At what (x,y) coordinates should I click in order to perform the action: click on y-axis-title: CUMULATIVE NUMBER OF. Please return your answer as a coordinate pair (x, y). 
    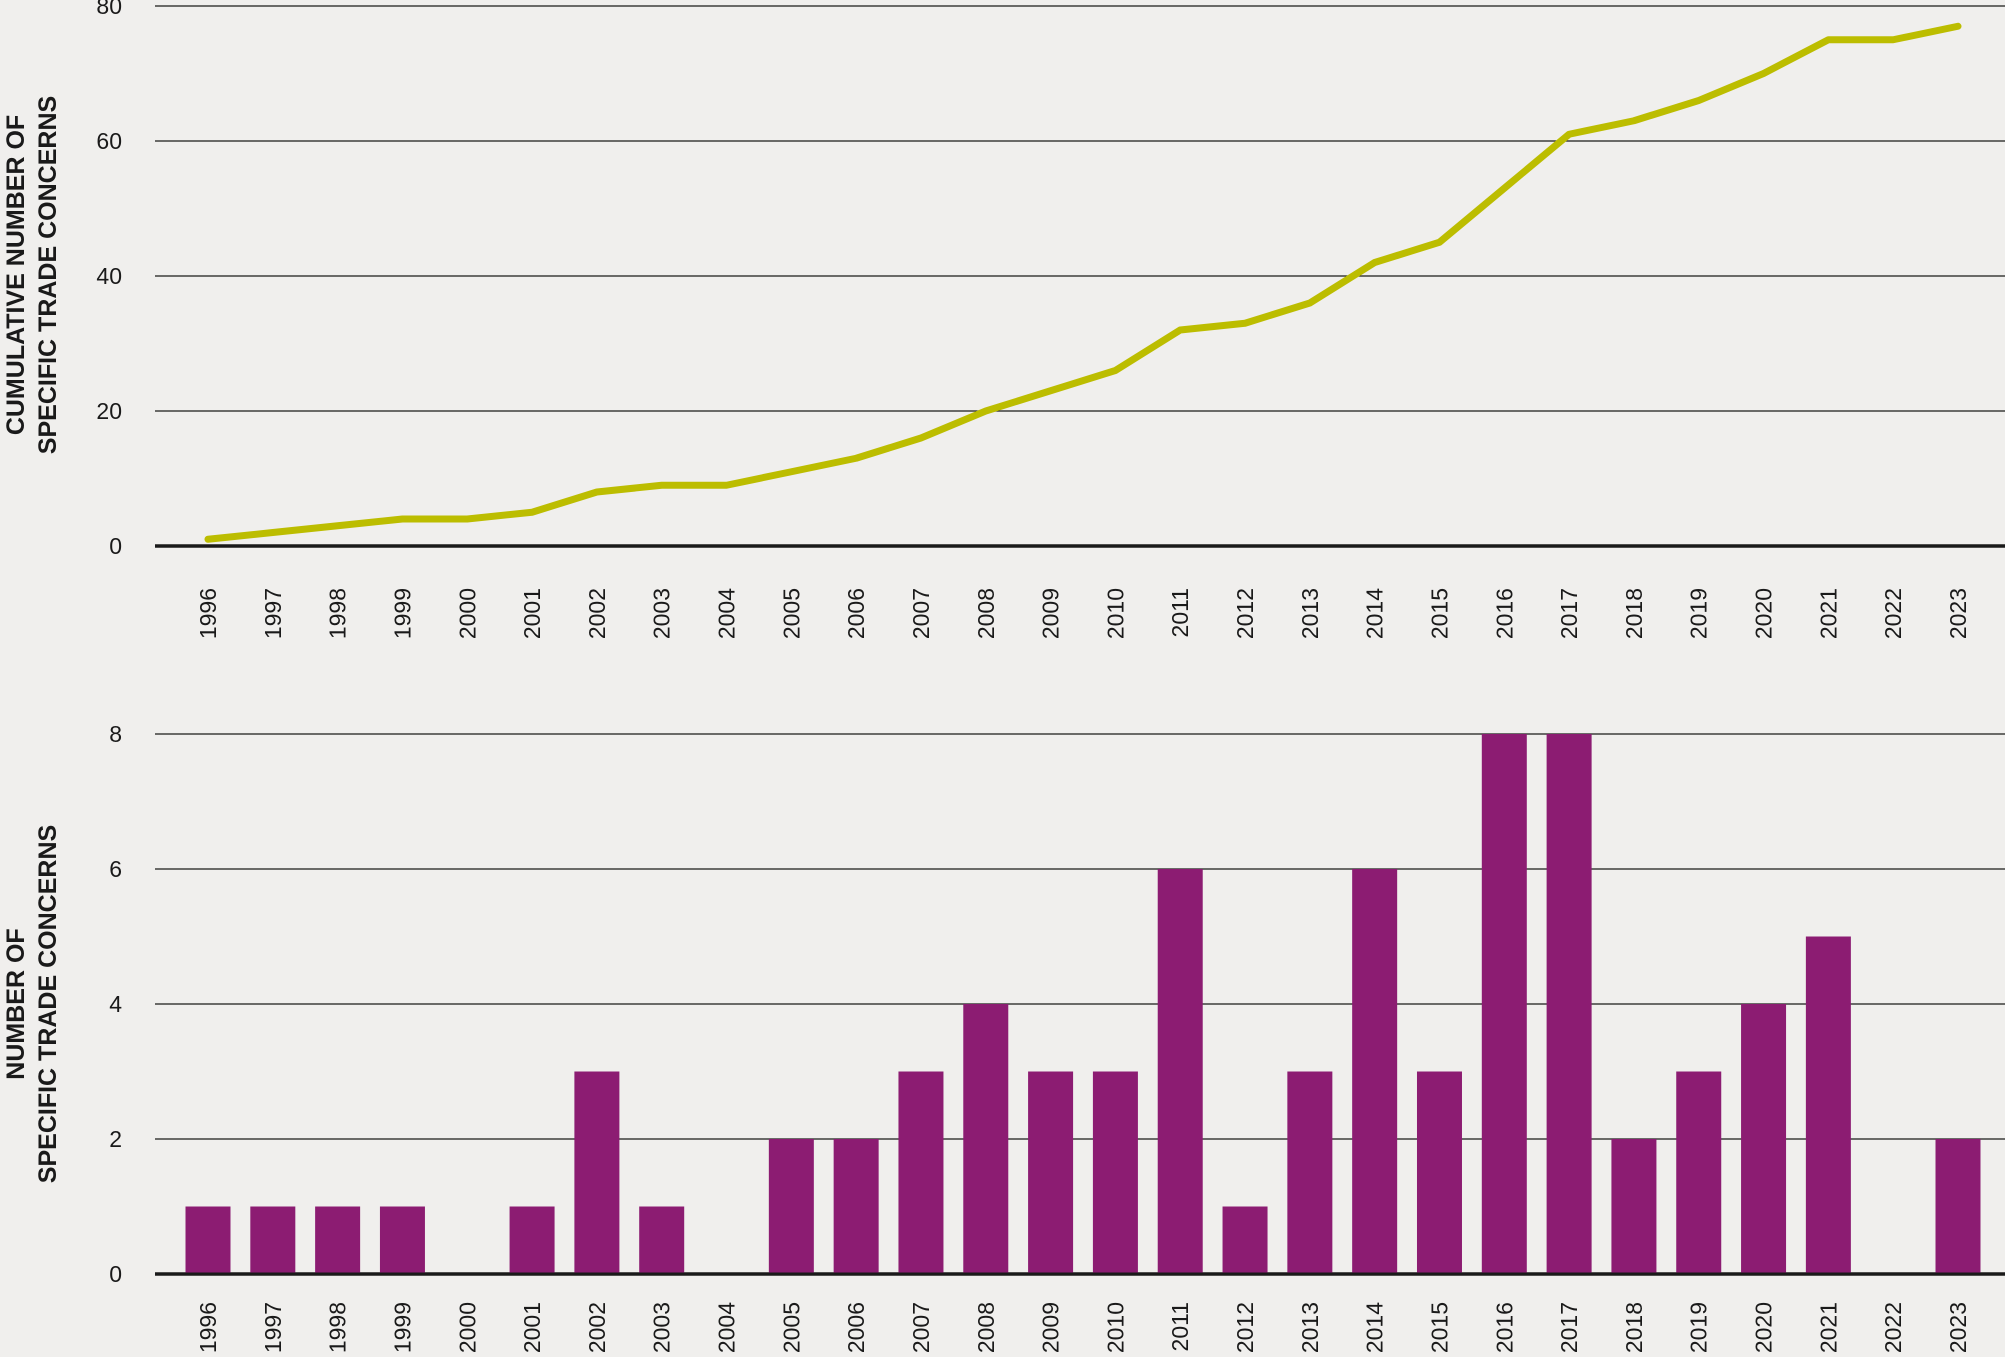
    Looking at the image, I should click on (16, 275).